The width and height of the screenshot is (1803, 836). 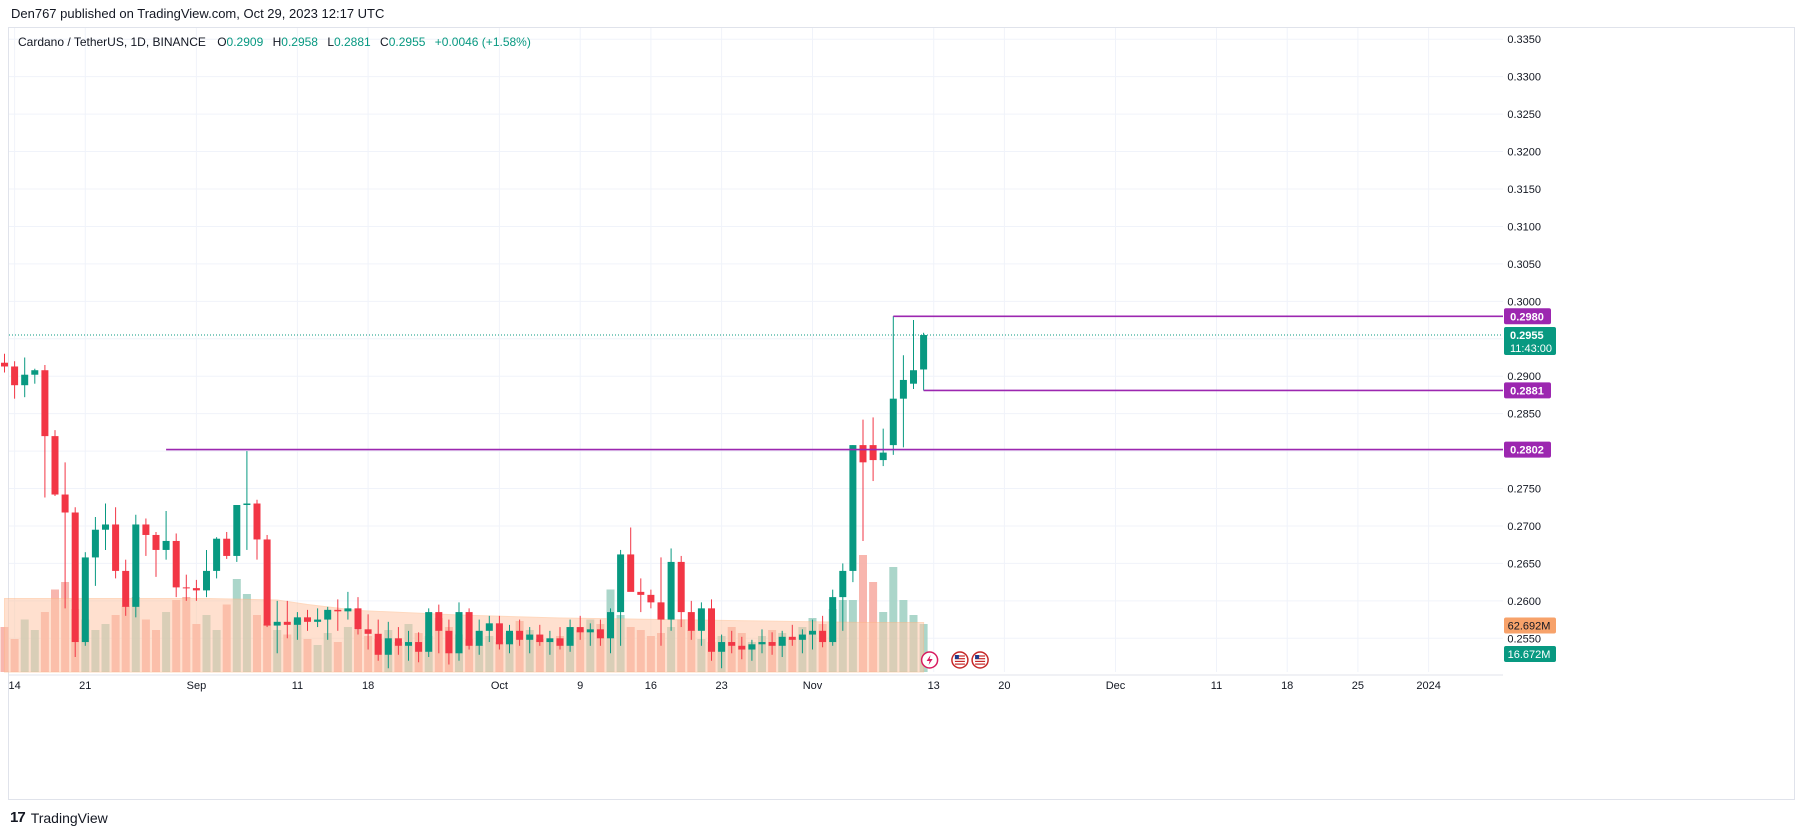 What do you see at coordinates (960, 660) in the screenshot?
I see `us-flag-event-icon` at bounding box center [960, 660].